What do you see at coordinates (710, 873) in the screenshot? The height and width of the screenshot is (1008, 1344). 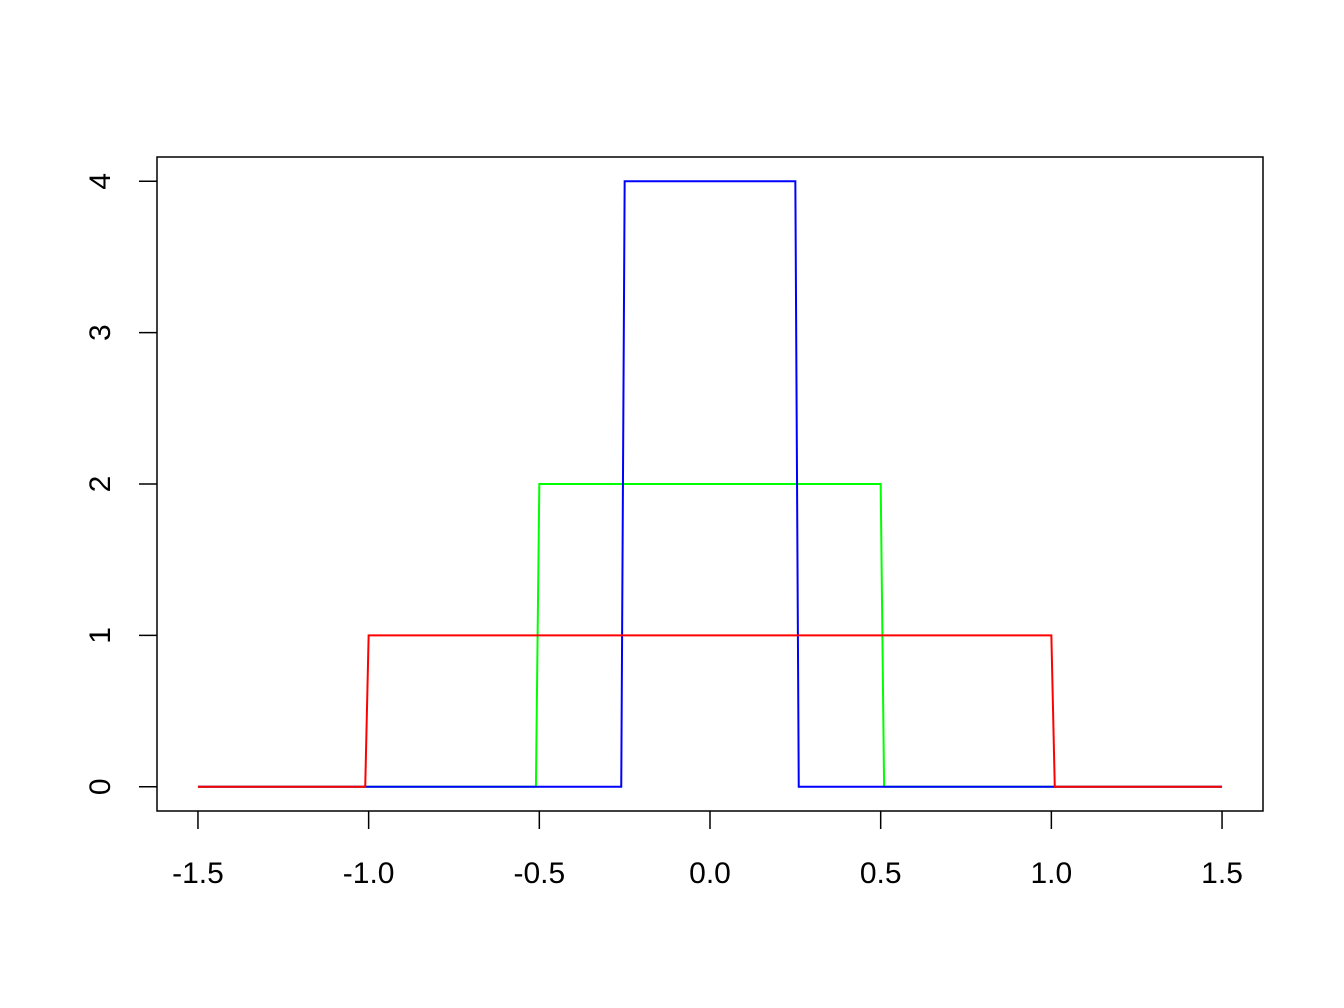 I see `x-tick-label: 0.0` at bounding box center [710, 873].